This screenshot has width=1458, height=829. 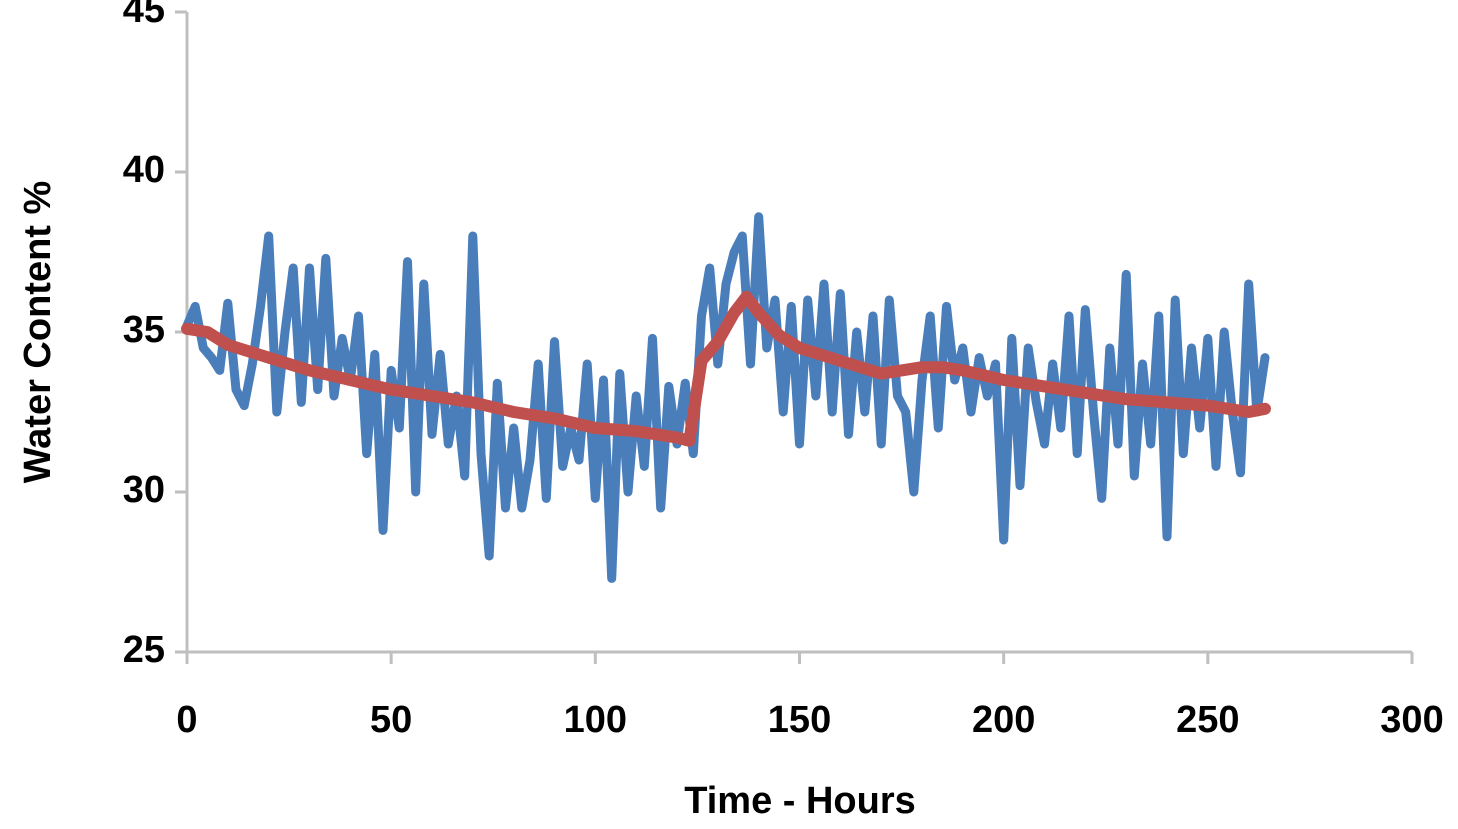 What do you see at coordinates (595, 720) in the screenshot?
I see `x-tick-label: 100` at bounding box center [595, 720].